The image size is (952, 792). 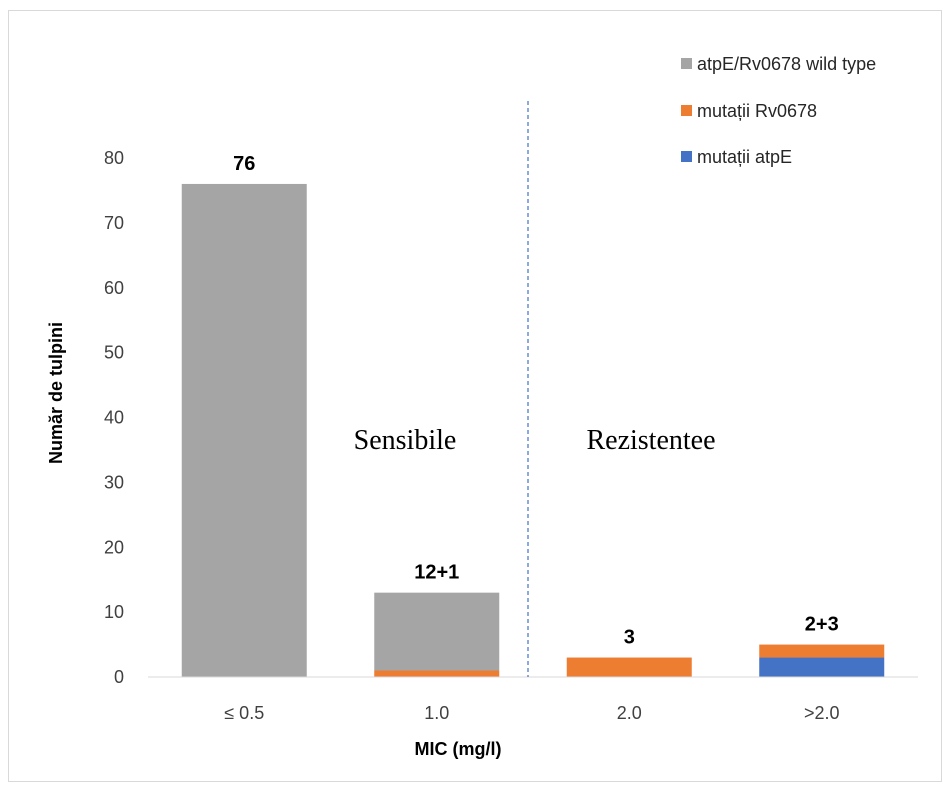 What do you see at coordinates (114, 418) in the screenshot?
I see `y-tick-label: 40` at bounding box center [114, 418].